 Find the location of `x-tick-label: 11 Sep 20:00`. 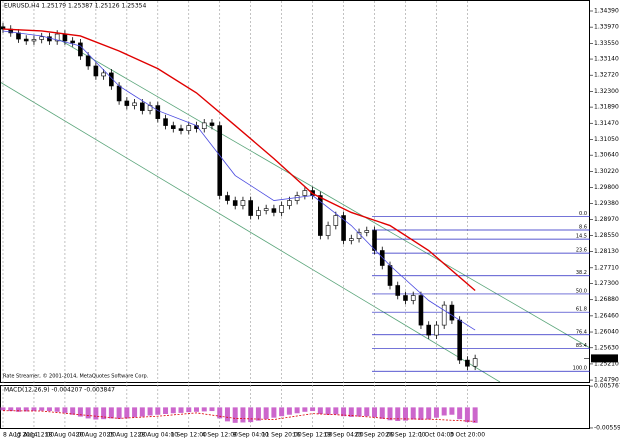

x-tick-label: 11 Sep 20:00 is located at coordinates (282, 435).